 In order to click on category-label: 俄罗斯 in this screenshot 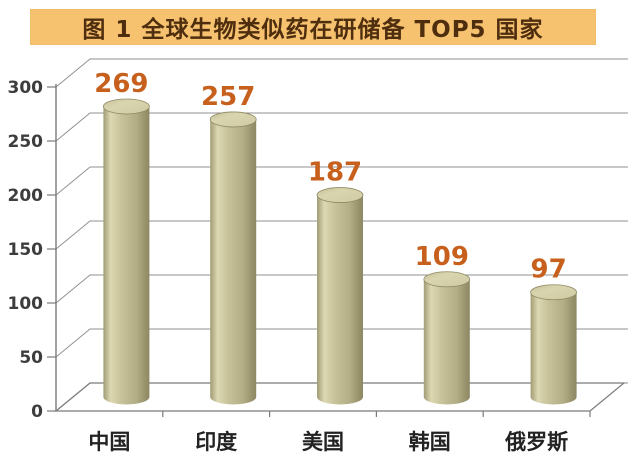, I will do `click(536, 442)`.